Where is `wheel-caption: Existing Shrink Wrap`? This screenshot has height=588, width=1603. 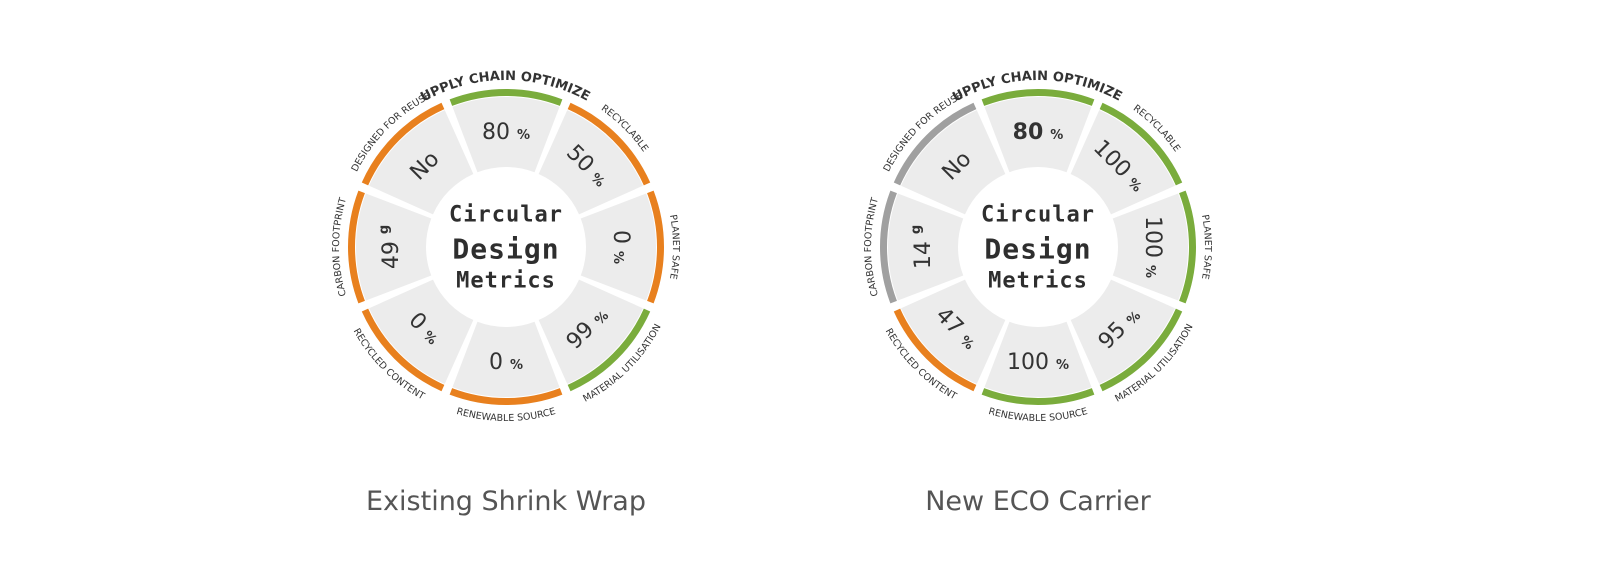
wheel-caption: Existing Shrink Wrap is located at coordinates (506, 501).